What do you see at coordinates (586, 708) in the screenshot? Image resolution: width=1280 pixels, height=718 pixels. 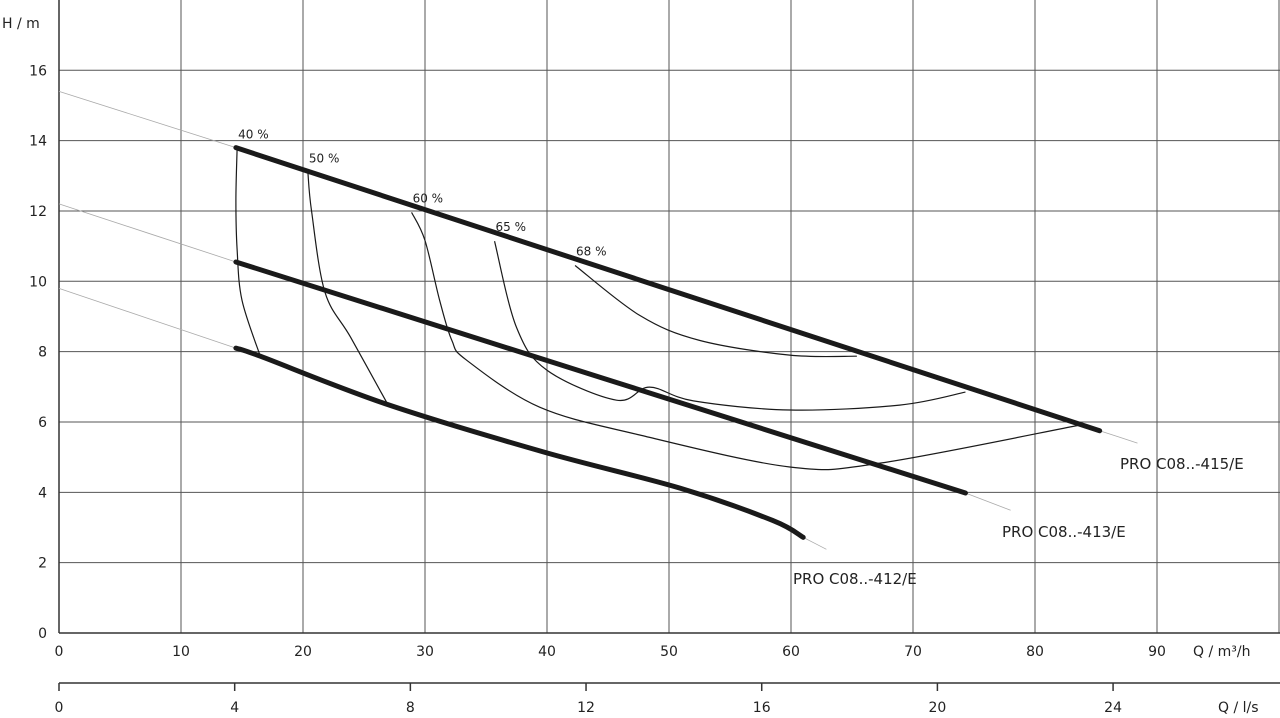 I see `x2-tick-label: 12` at bounding box center [586, 708].